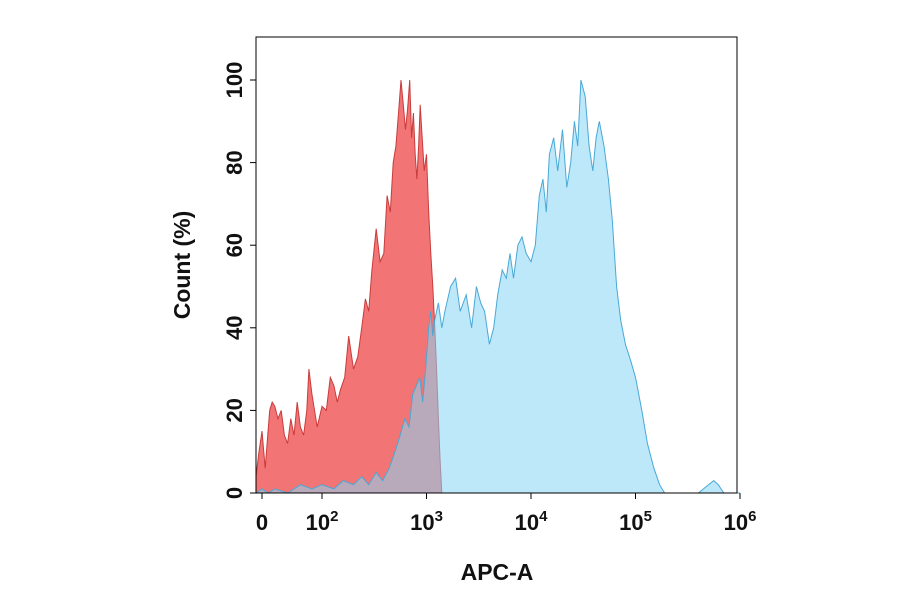 The width and height of the screenshot is (900, 594). Describe the element at coordinates (262, 522) in the screenshot. I see `x-tick-label: 0` at that location.